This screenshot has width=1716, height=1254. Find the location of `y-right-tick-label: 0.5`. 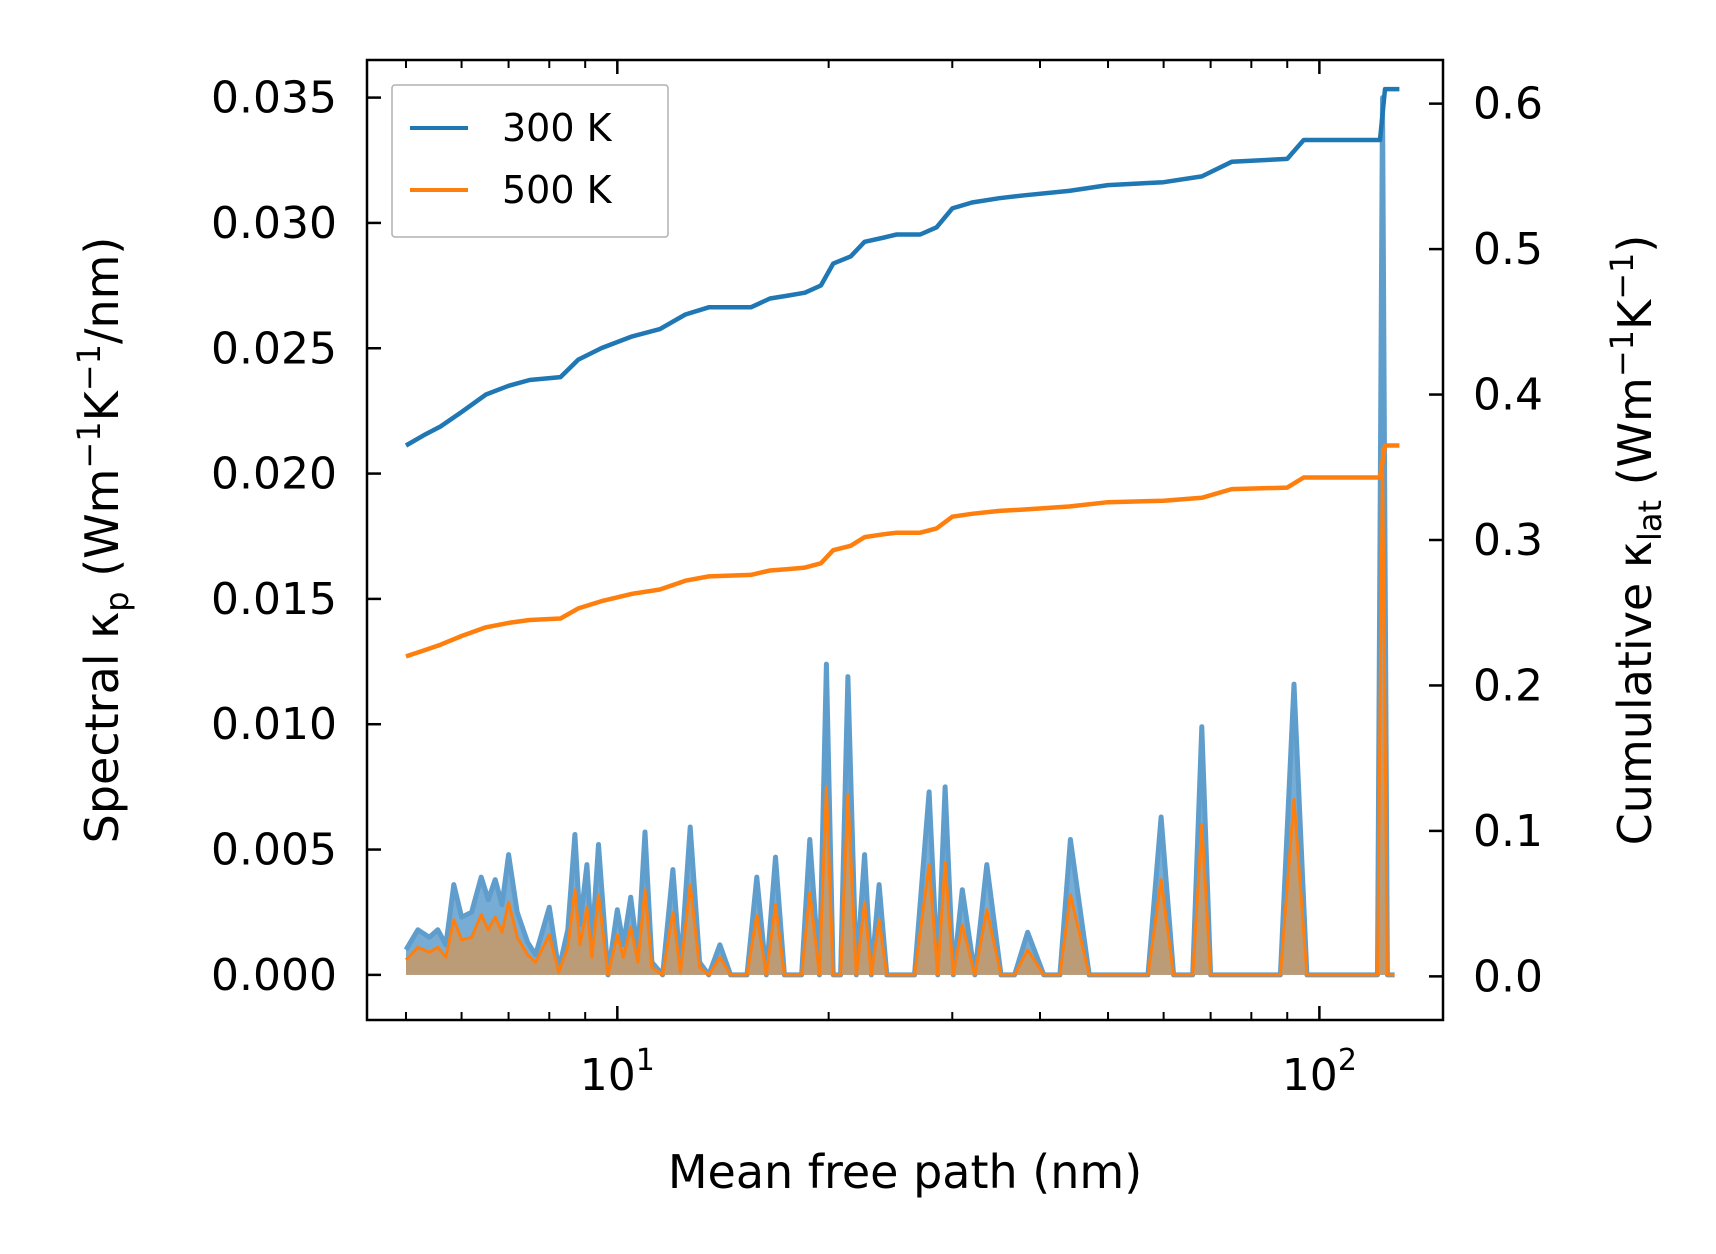

y-right-tick-label: 0.5 is located at coordinates (1508, 249).